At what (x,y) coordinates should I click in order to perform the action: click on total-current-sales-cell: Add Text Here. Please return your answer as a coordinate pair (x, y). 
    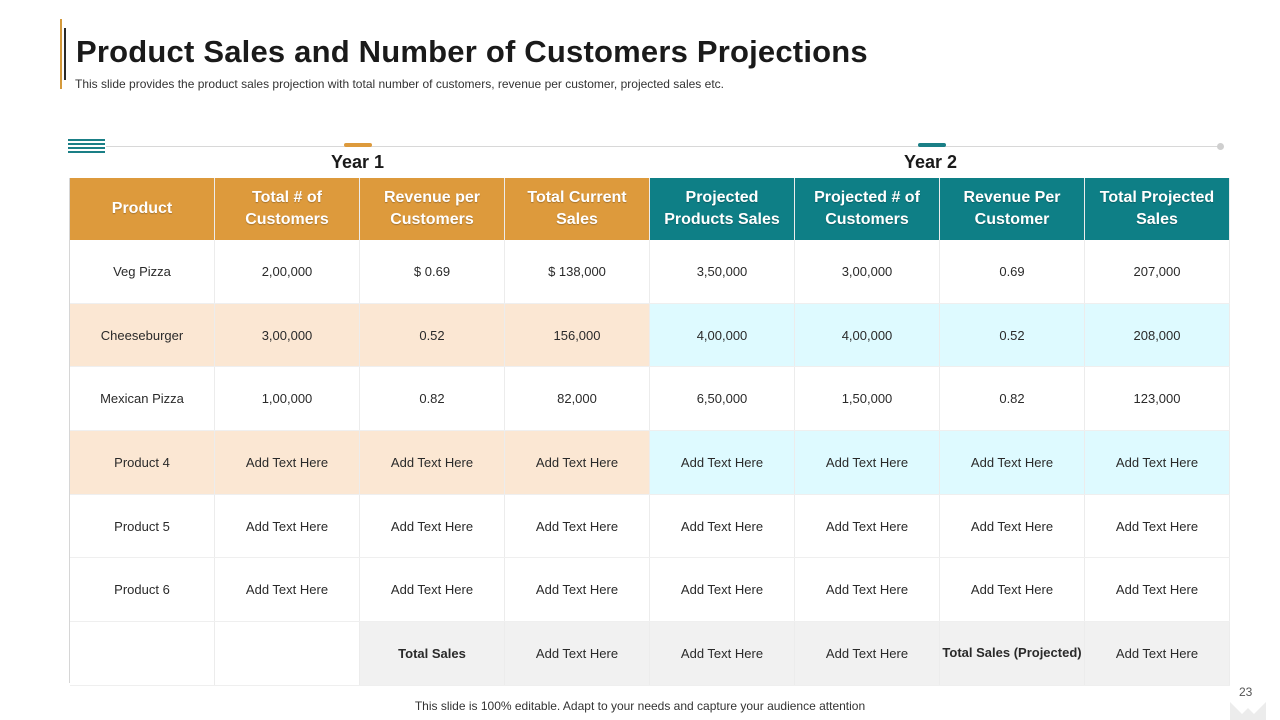
    Looking at the image, I should click on (577, 653).